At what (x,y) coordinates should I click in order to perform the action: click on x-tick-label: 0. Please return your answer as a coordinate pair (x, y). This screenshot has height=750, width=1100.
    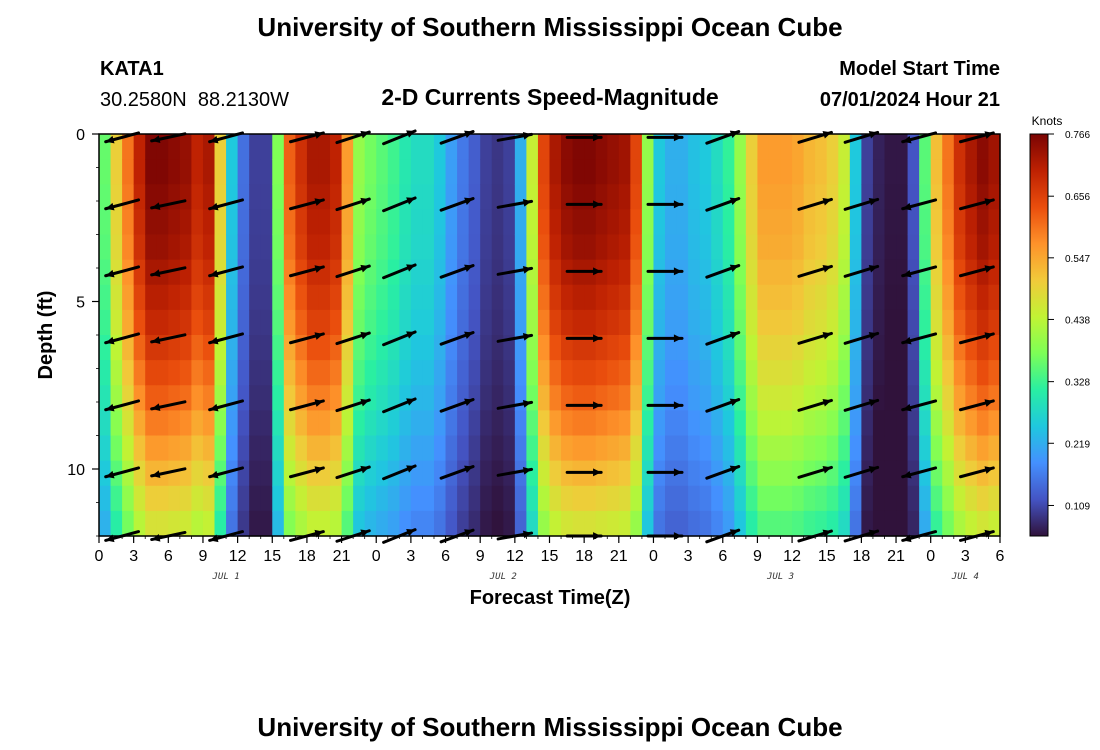
    Looking at the image, I should click on (653, 556).